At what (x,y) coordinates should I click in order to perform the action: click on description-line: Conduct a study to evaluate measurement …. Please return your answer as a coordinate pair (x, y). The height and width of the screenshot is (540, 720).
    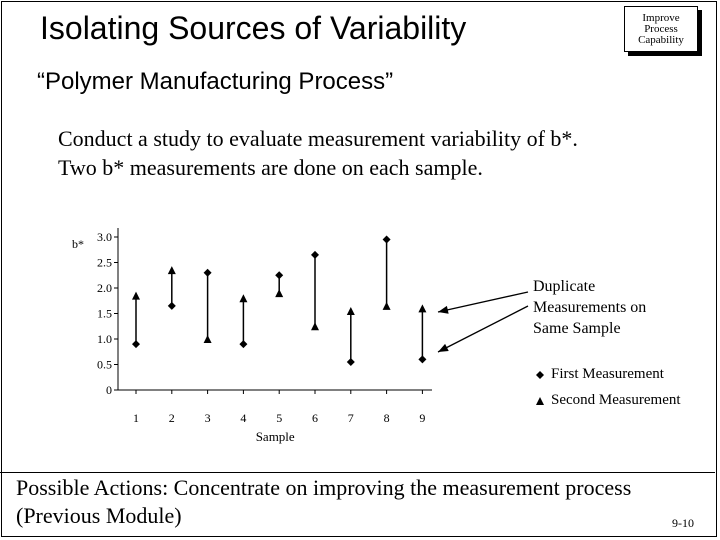
    Looking at the image, I should click on (318, 138).